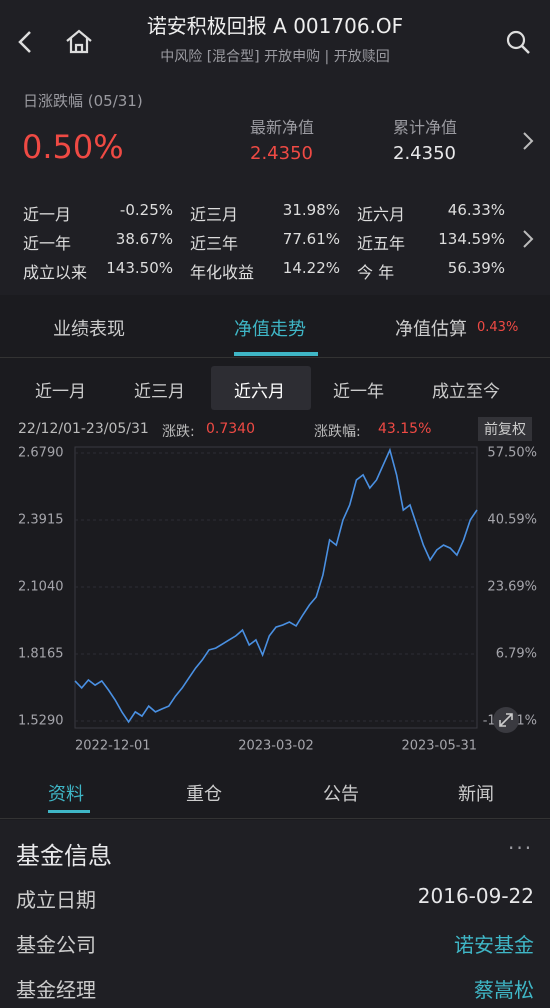  Describe the element at coordinates (311, 268) in the screenshot. I see `return-value: 14.22%` at that location.